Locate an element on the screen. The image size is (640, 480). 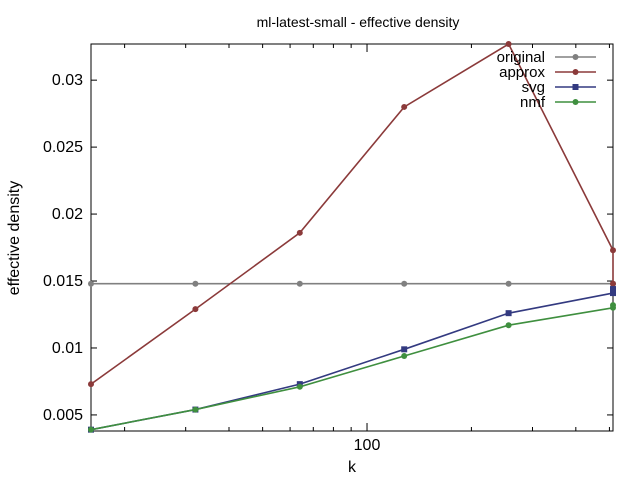
y-tick-label: 0.03 is located at coordinates (67, 80).